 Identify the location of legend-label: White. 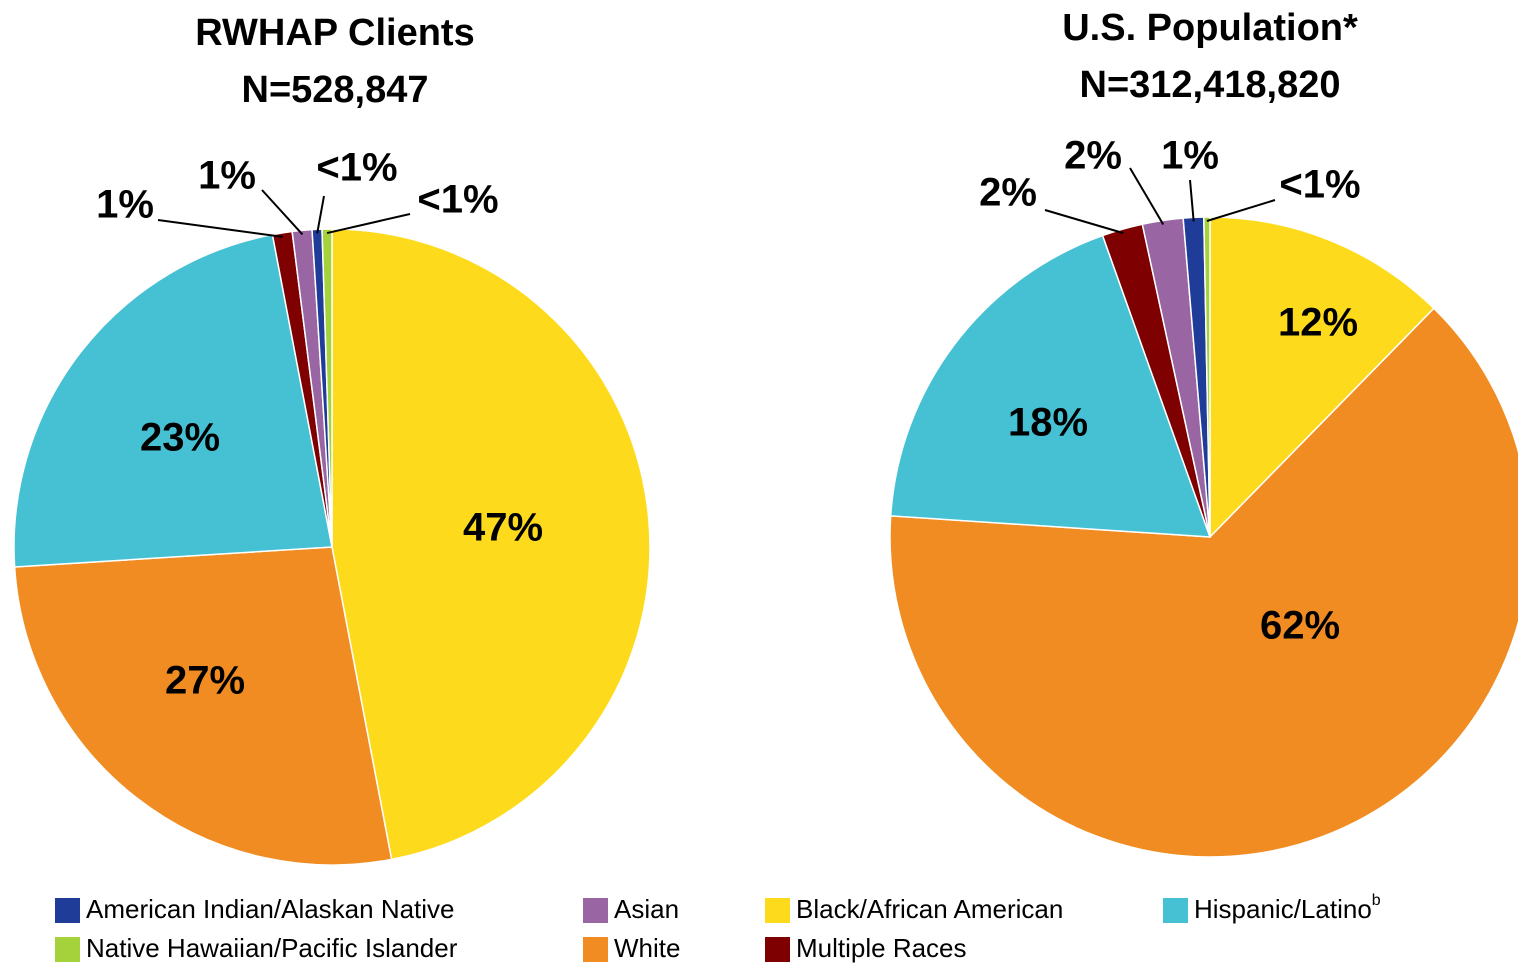
(647, 948).